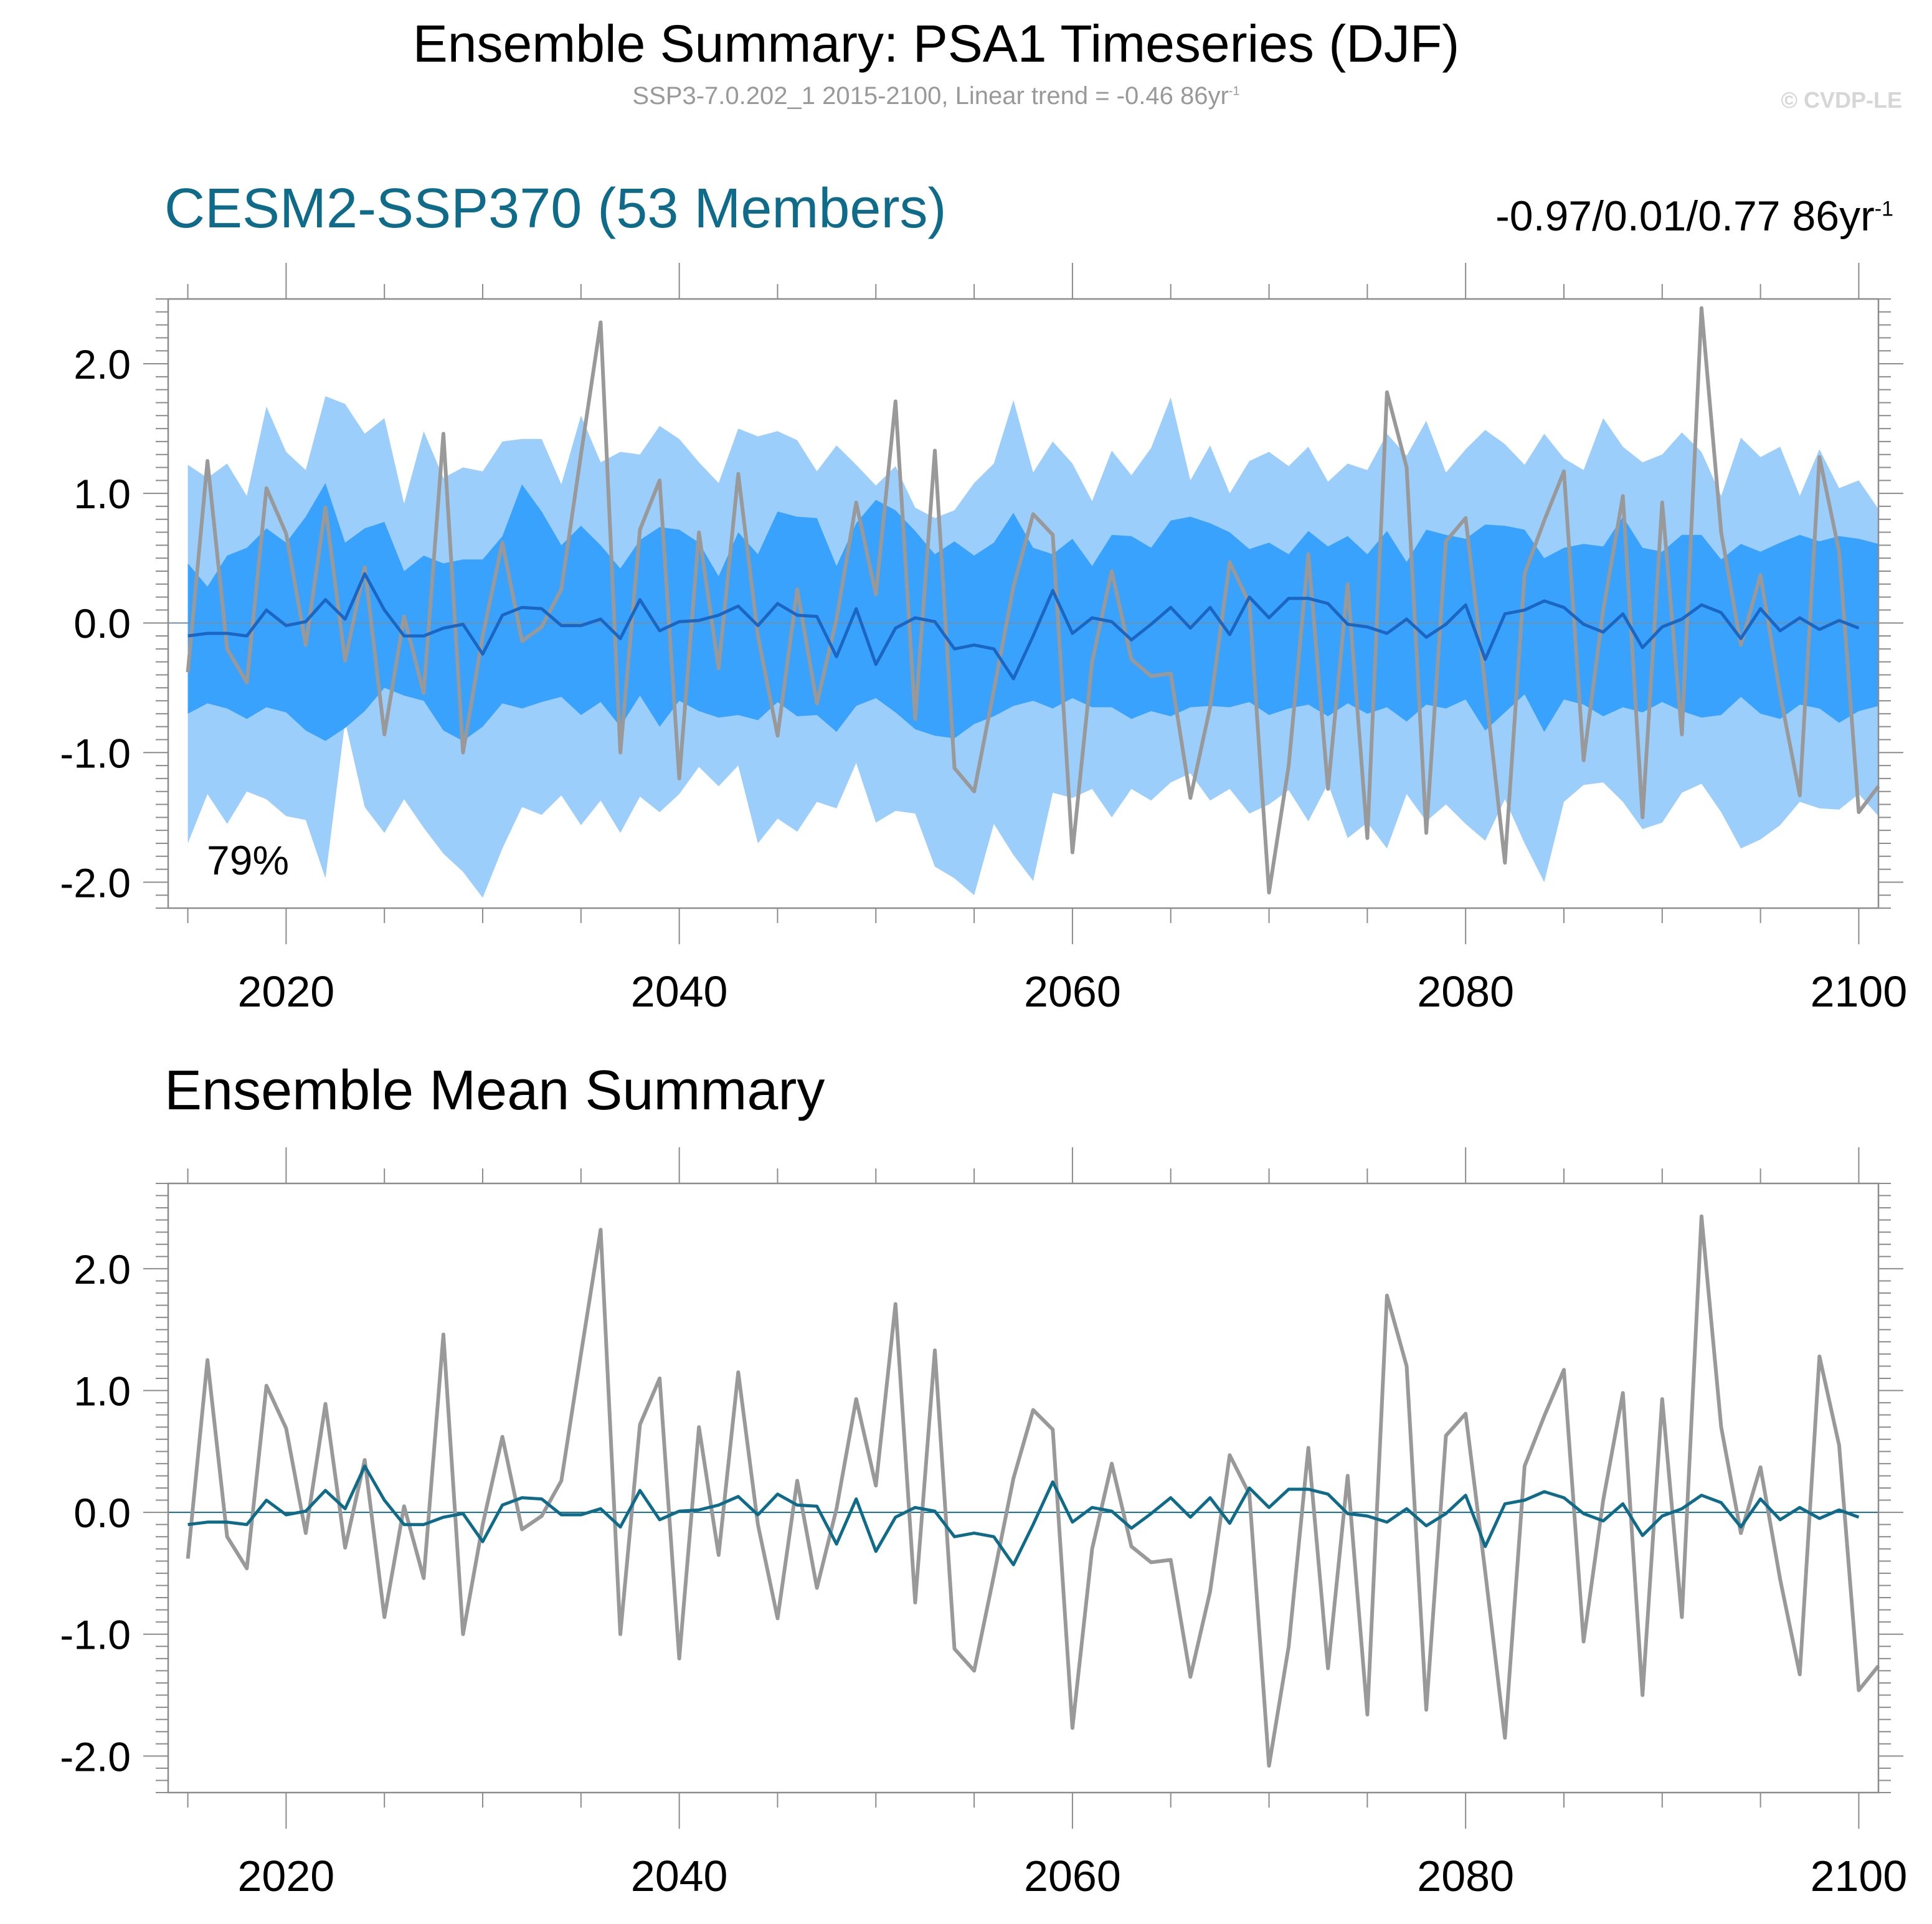  Describe the element at coordinates (1842, 100) in the screenshot. I see `credit-watermark: © CVDP-LE` at that location.